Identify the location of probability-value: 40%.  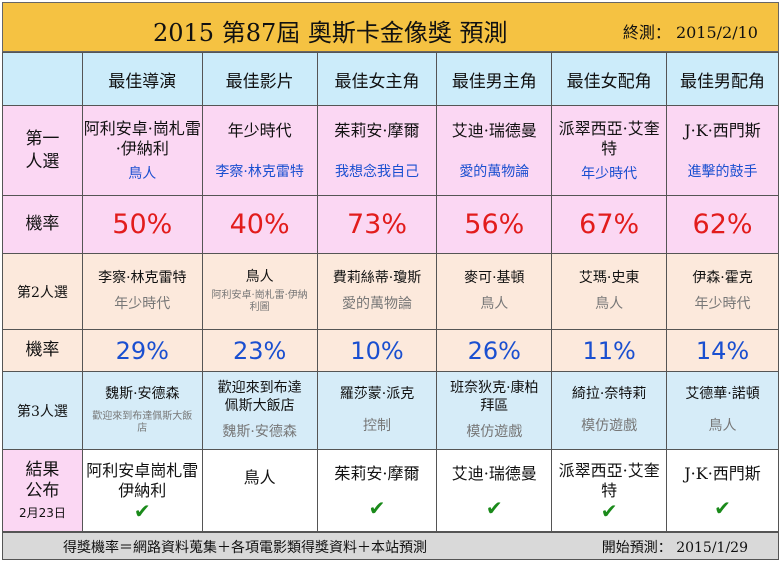
(259, 224).